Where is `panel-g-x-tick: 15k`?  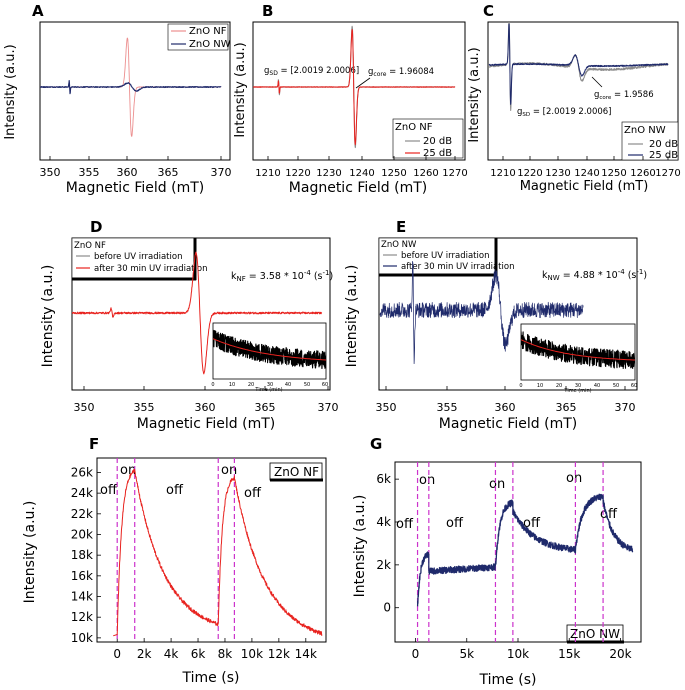
panel-g-x-tick: 15k is located at coordinates (569, 654).